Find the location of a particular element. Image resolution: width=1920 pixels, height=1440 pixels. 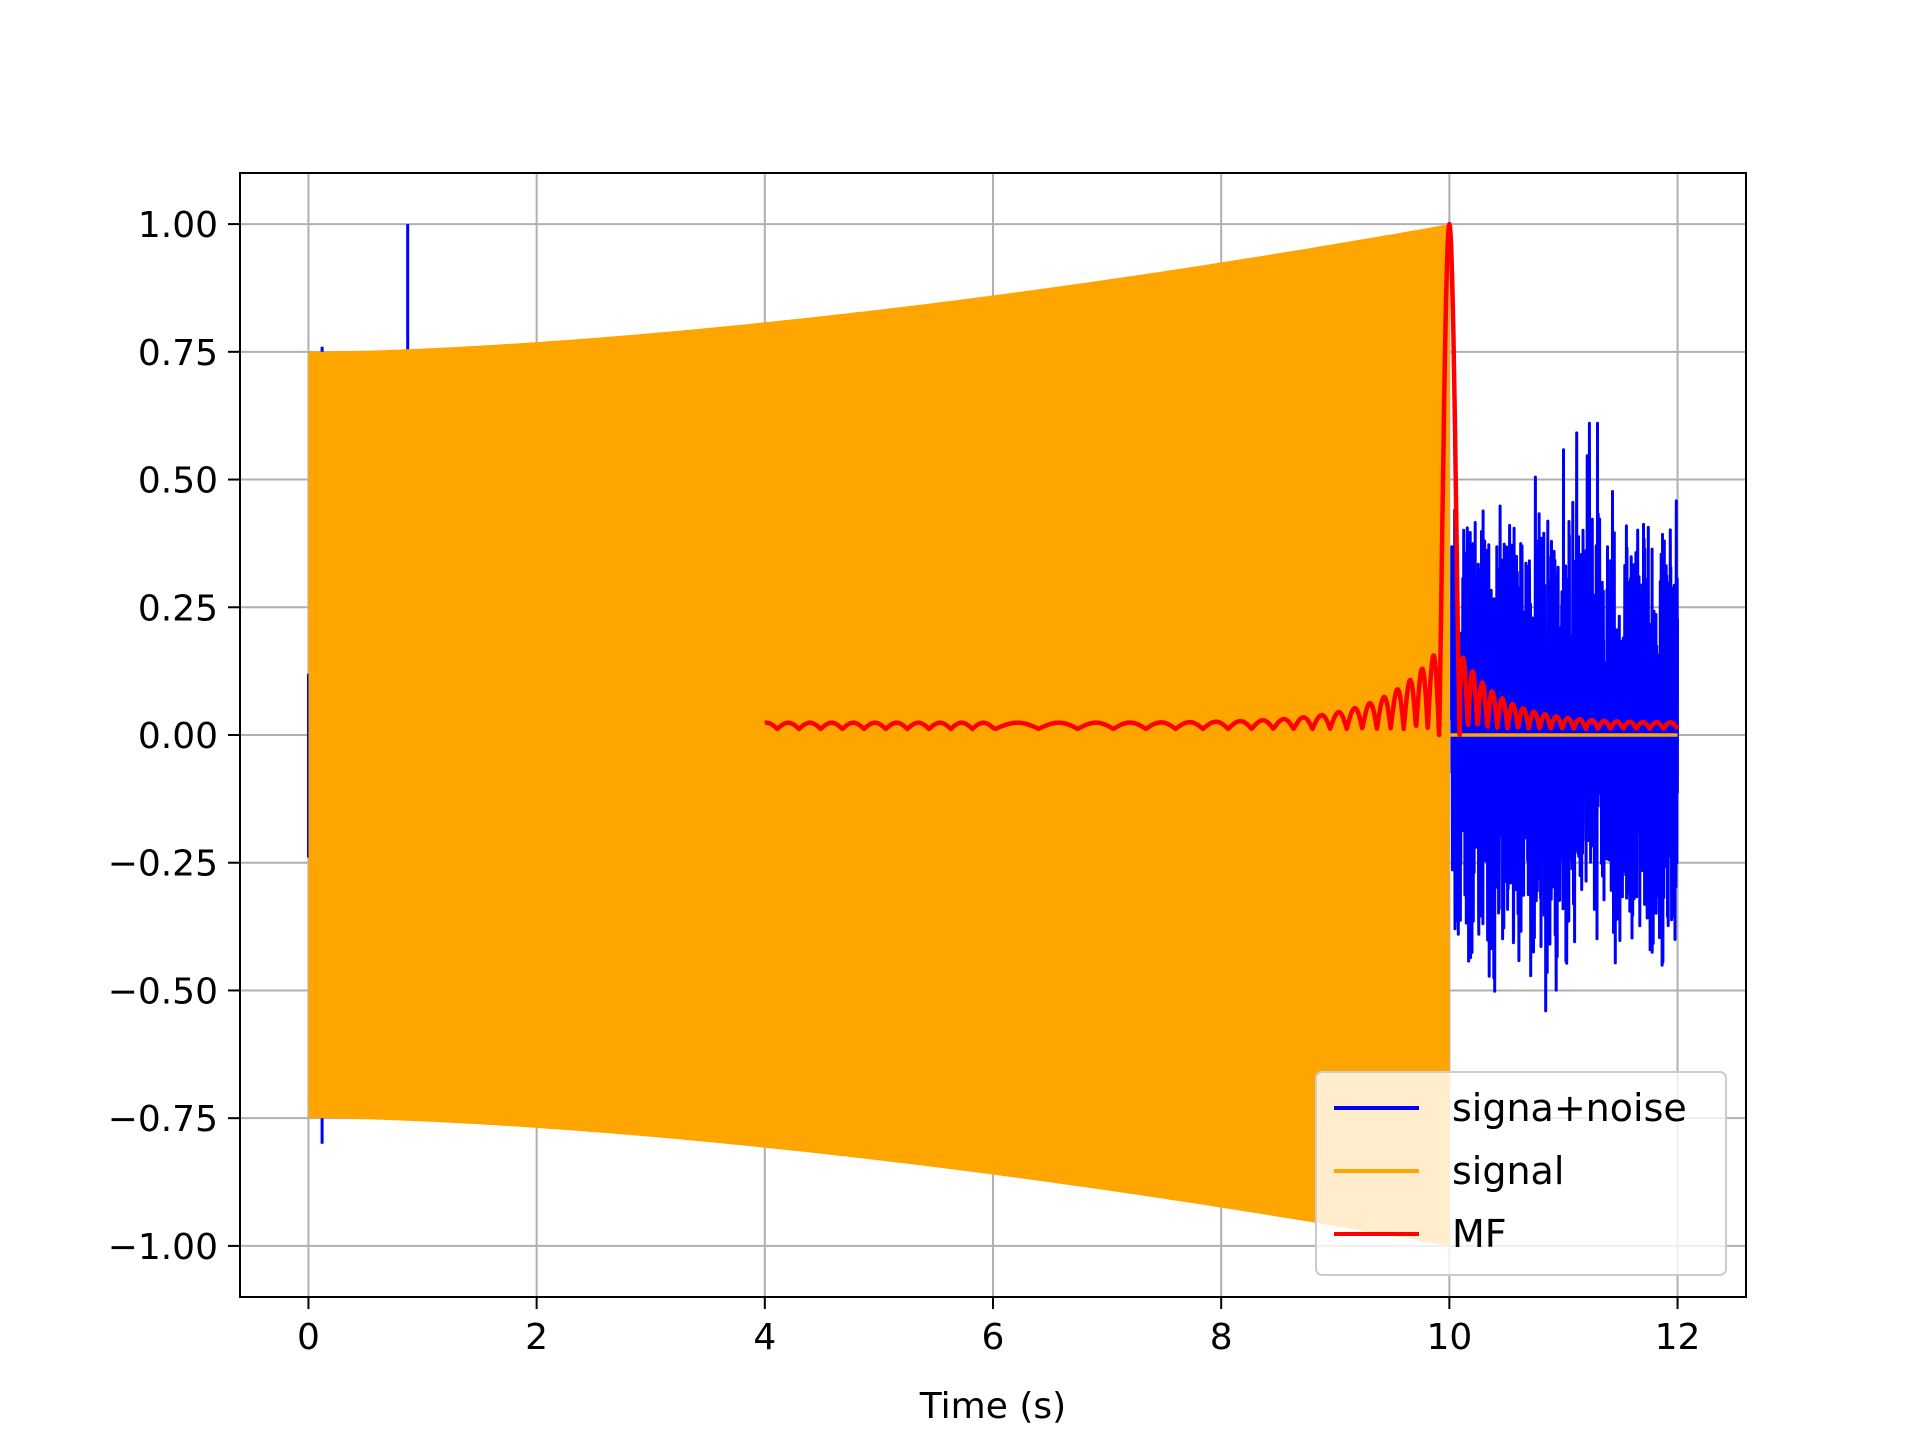

y-tick-label: 1.00 is located at coordinates (178, 225).